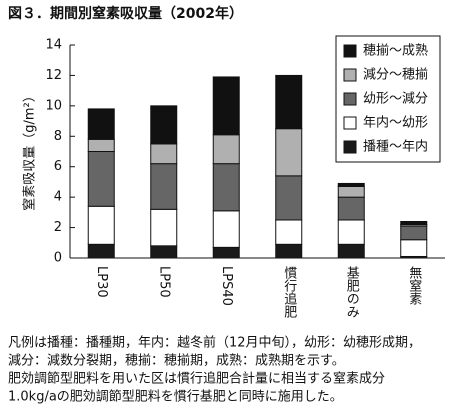 The height and width of the screenshot is (416, 459). What do you see at coordinates (125, 13) in the screenshot?
I see `chart-title: 図３．期間別窒素吸収量（2002年）` at bounding box center [125, 13].